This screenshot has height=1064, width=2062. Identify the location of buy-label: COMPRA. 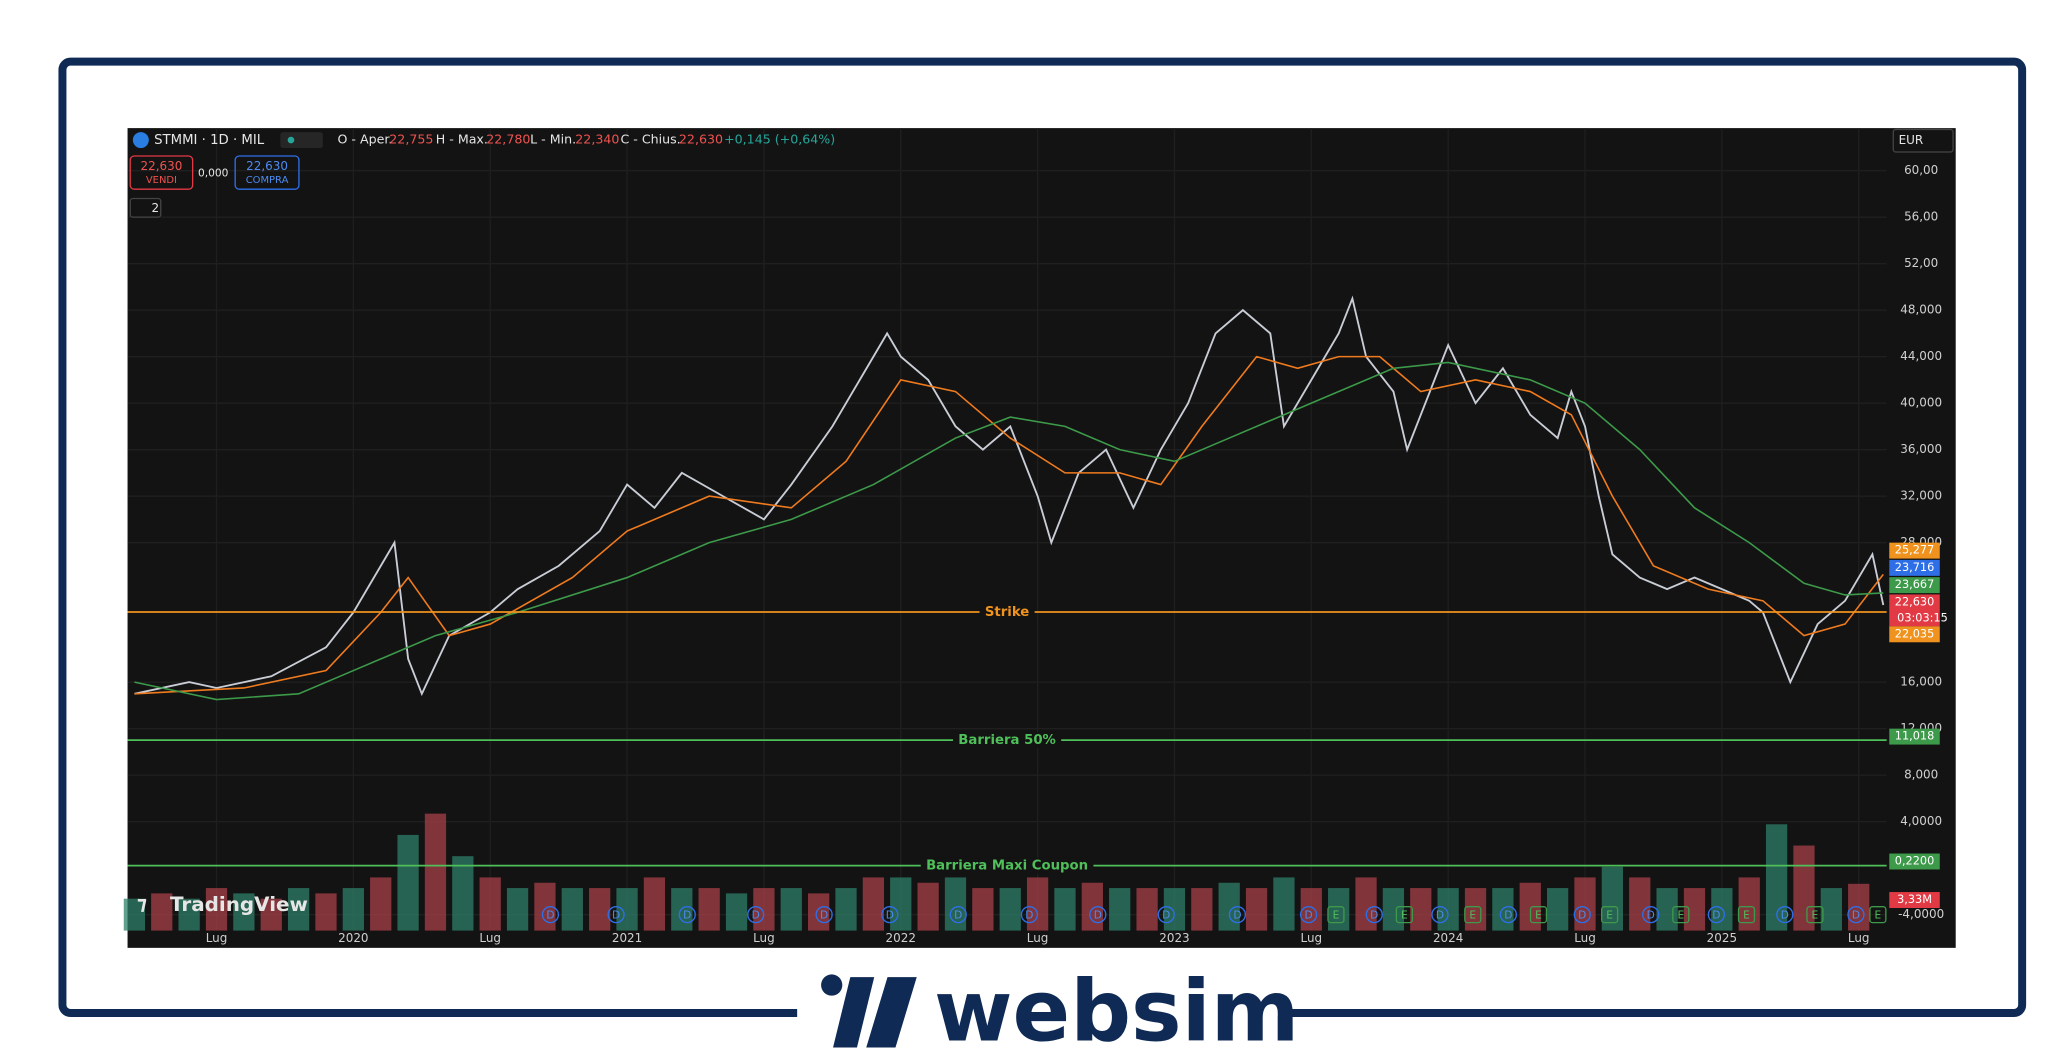
(267, 180).